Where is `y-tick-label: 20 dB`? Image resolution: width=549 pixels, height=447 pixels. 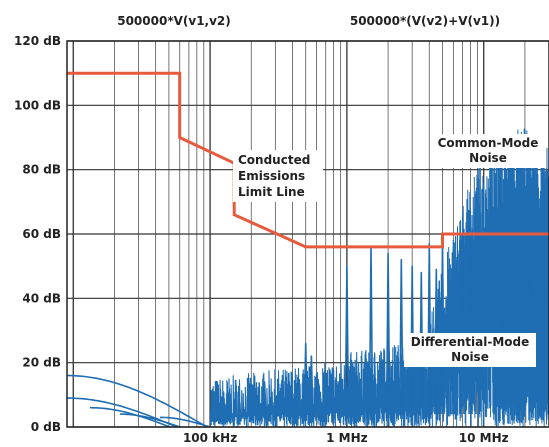
y-tick-label: 20 dB is located at coordinates (41, 363).